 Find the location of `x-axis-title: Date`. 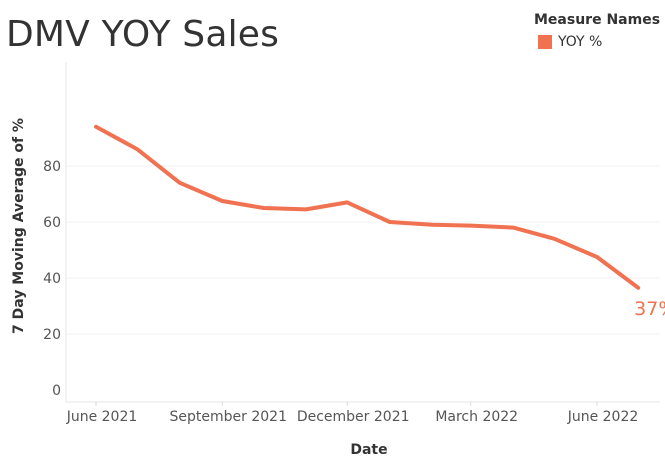

x-axis-title: Date is located at coordinates (368, 450).